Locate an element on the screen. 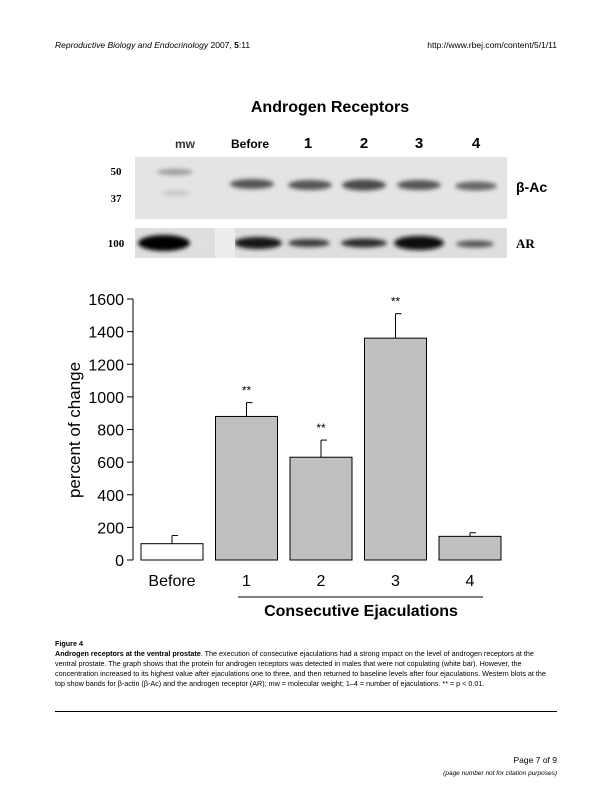 The width and height of the screenshot is (612, 792). journal-volume: 5 is located at coordinates (236, 45).